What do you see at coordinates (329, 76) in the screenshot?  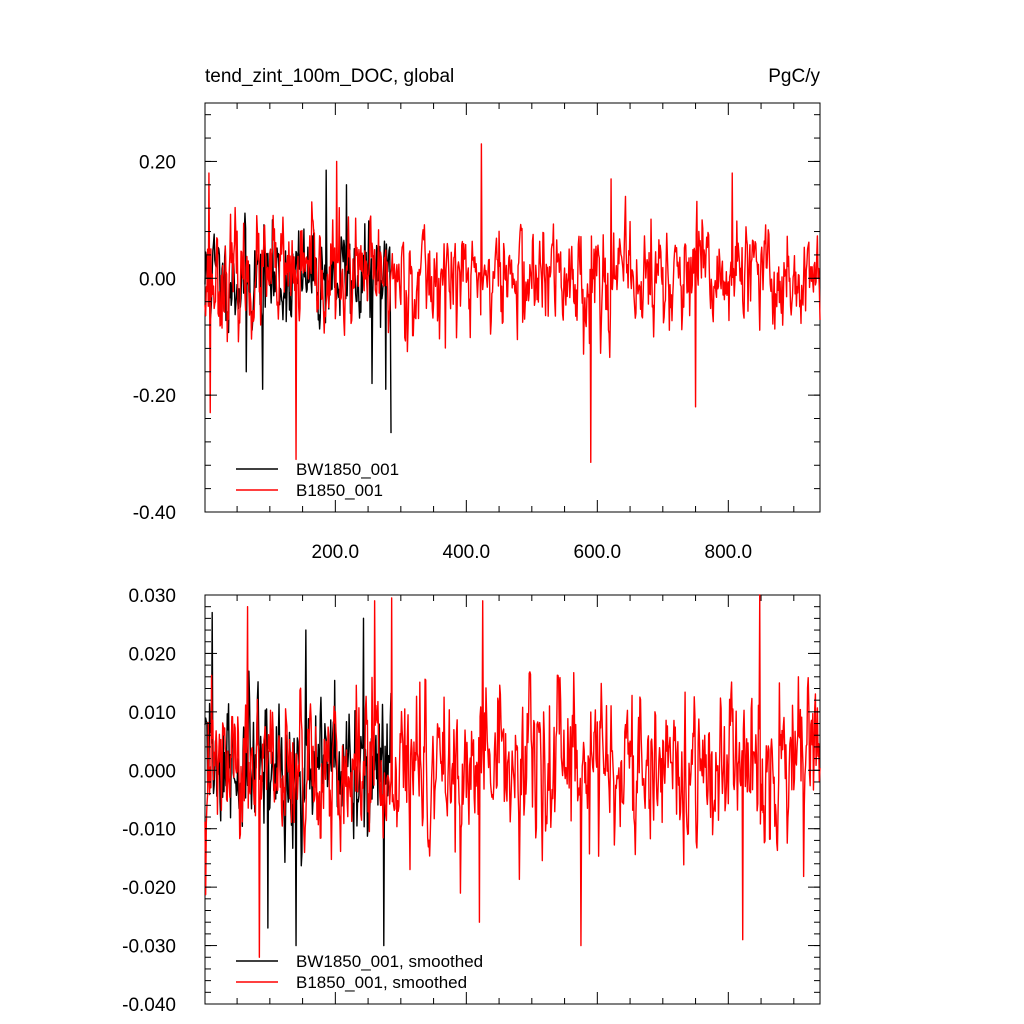 I see `top-title-left: tend_zint_100m_DOC, global` at bounding box center [329, 76].